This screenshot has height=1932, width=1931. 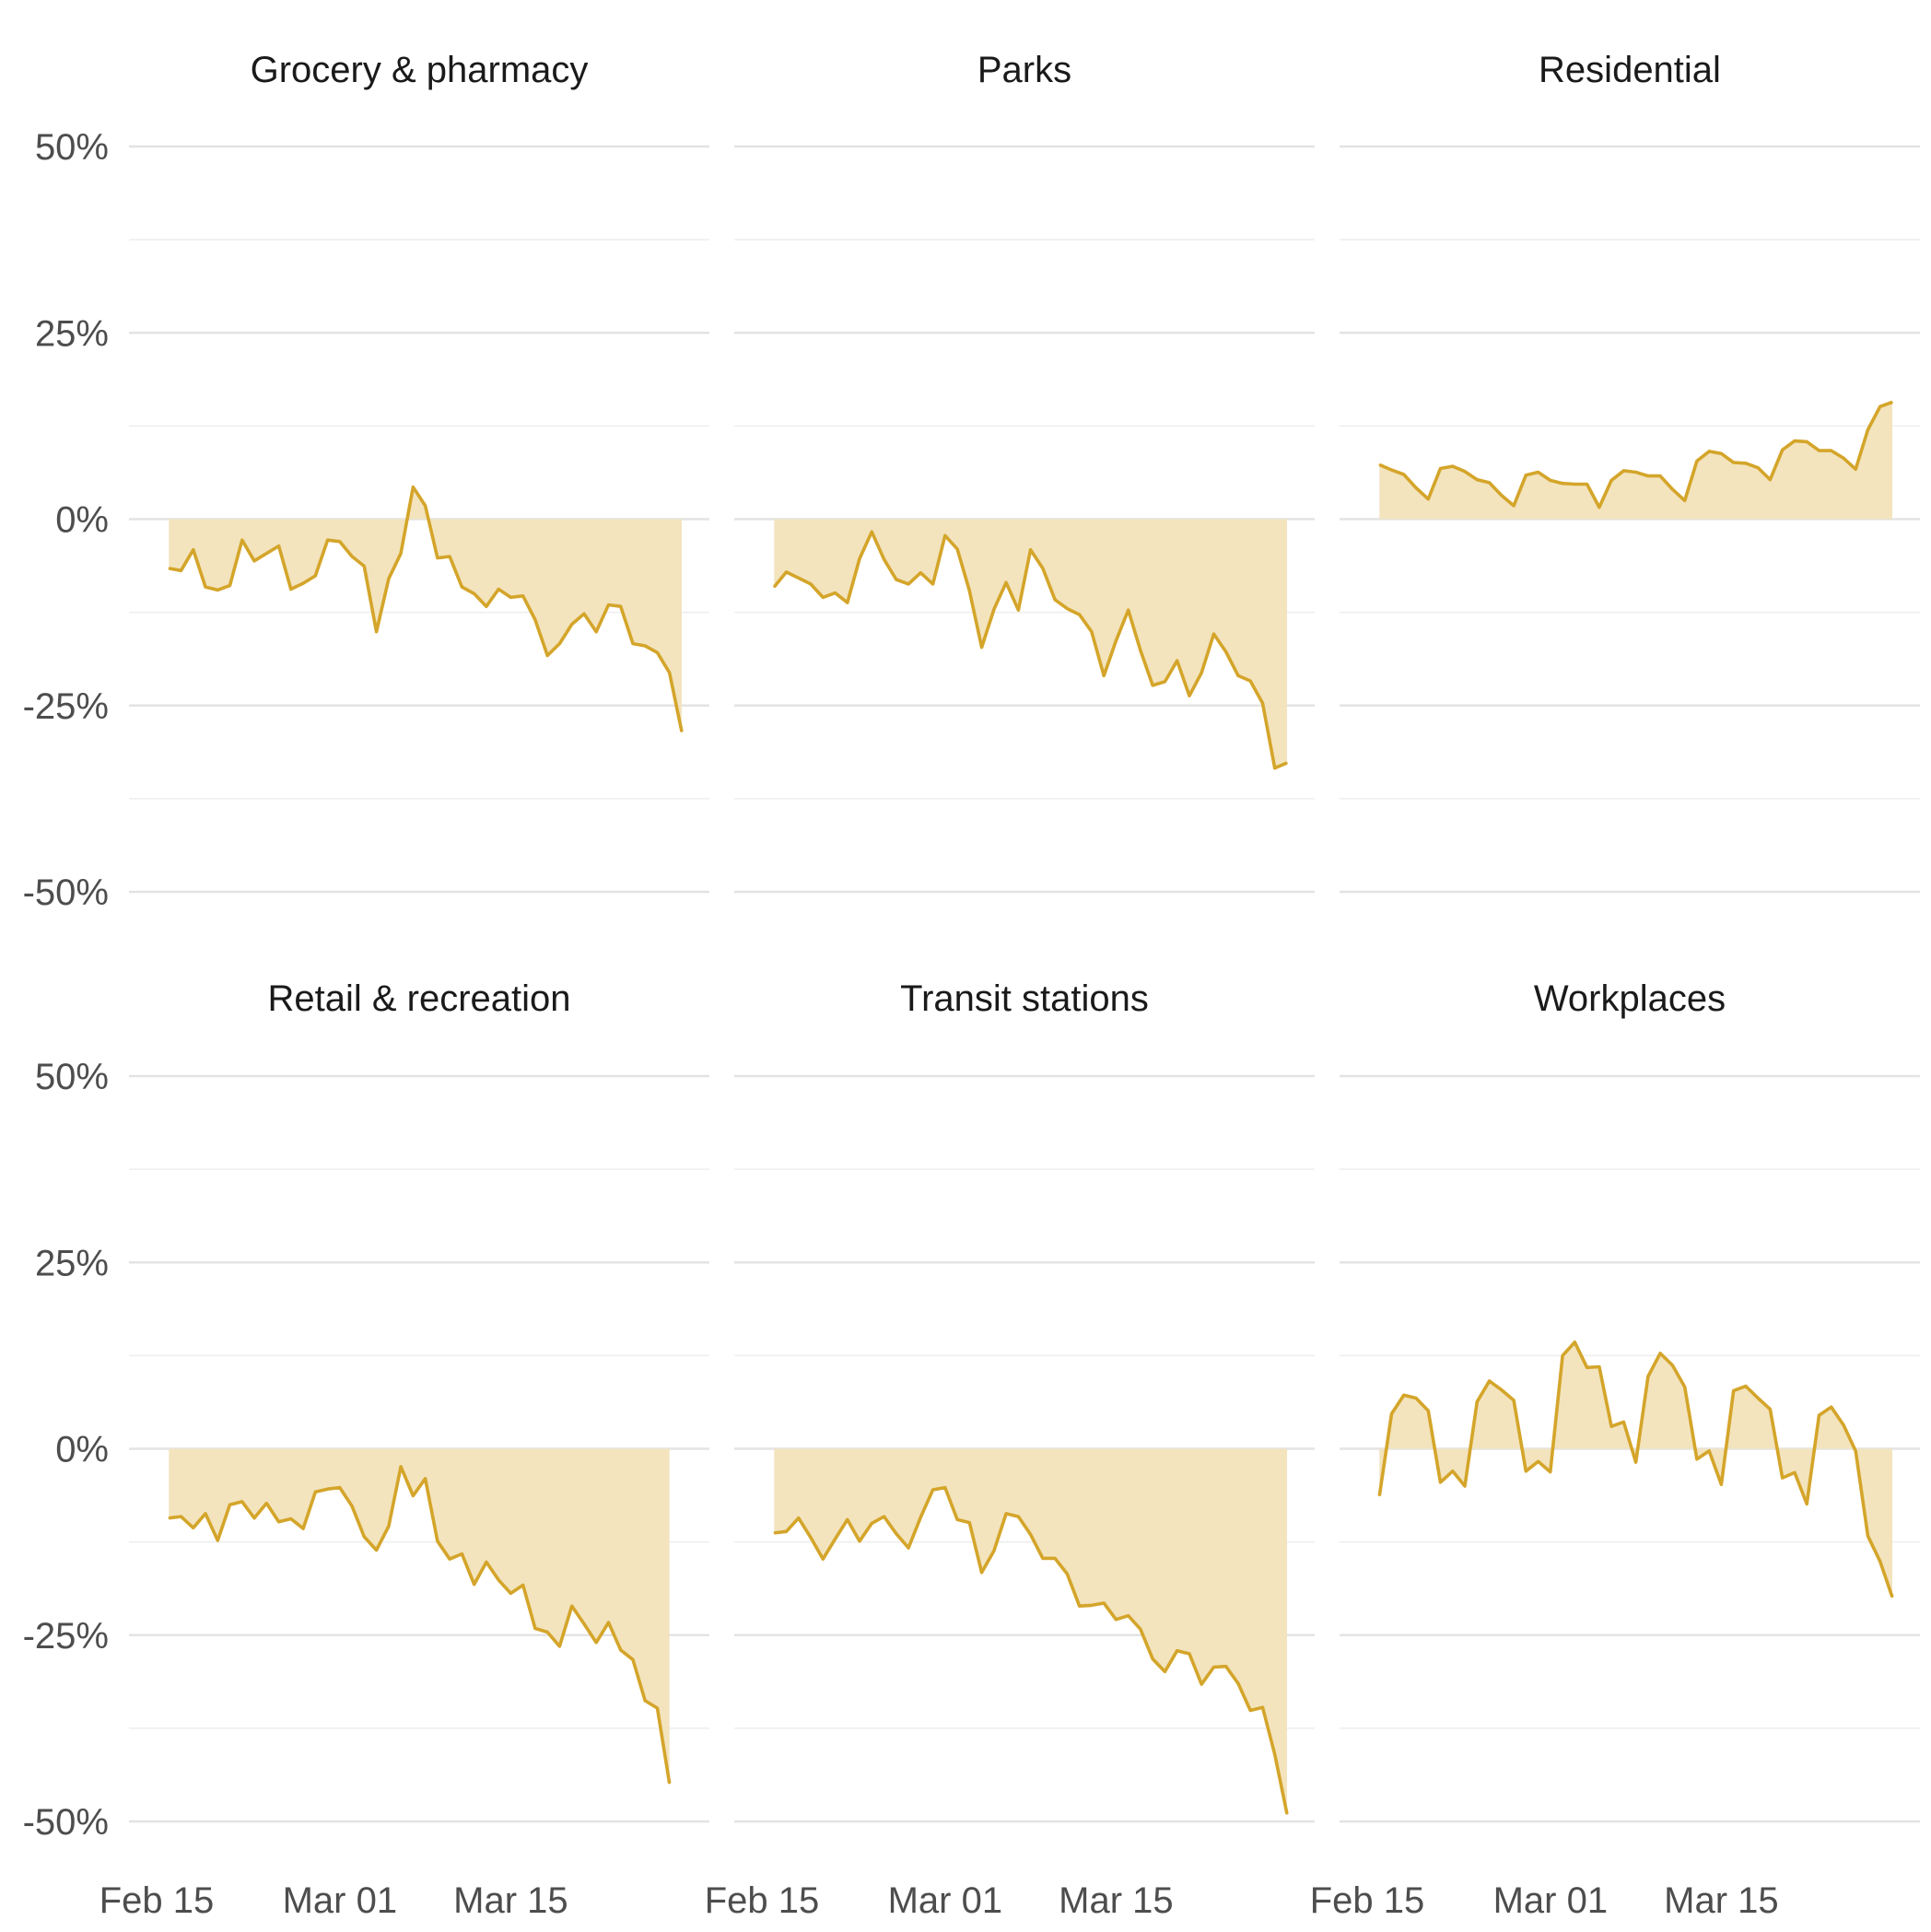 I want to click on panel-retail-recreation: Retail & recreation, so click(x=419, y=1400).